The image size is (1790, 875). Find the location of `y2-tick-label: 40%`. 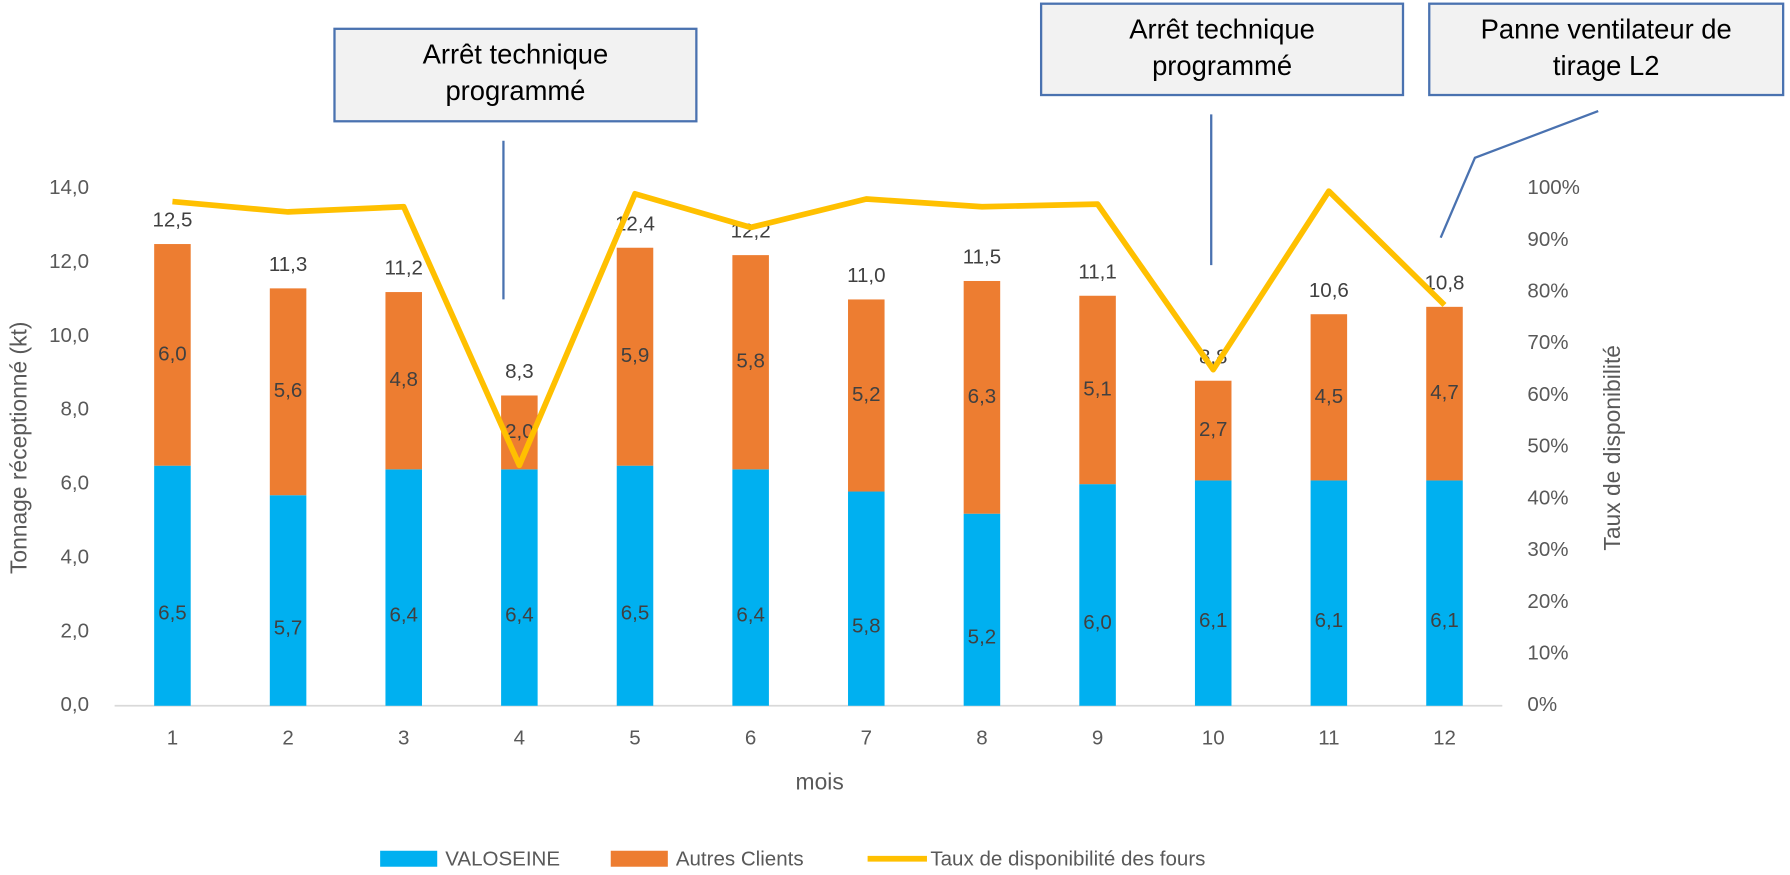

y2-tick-label: 40% is located at coordinates (1547, 497).